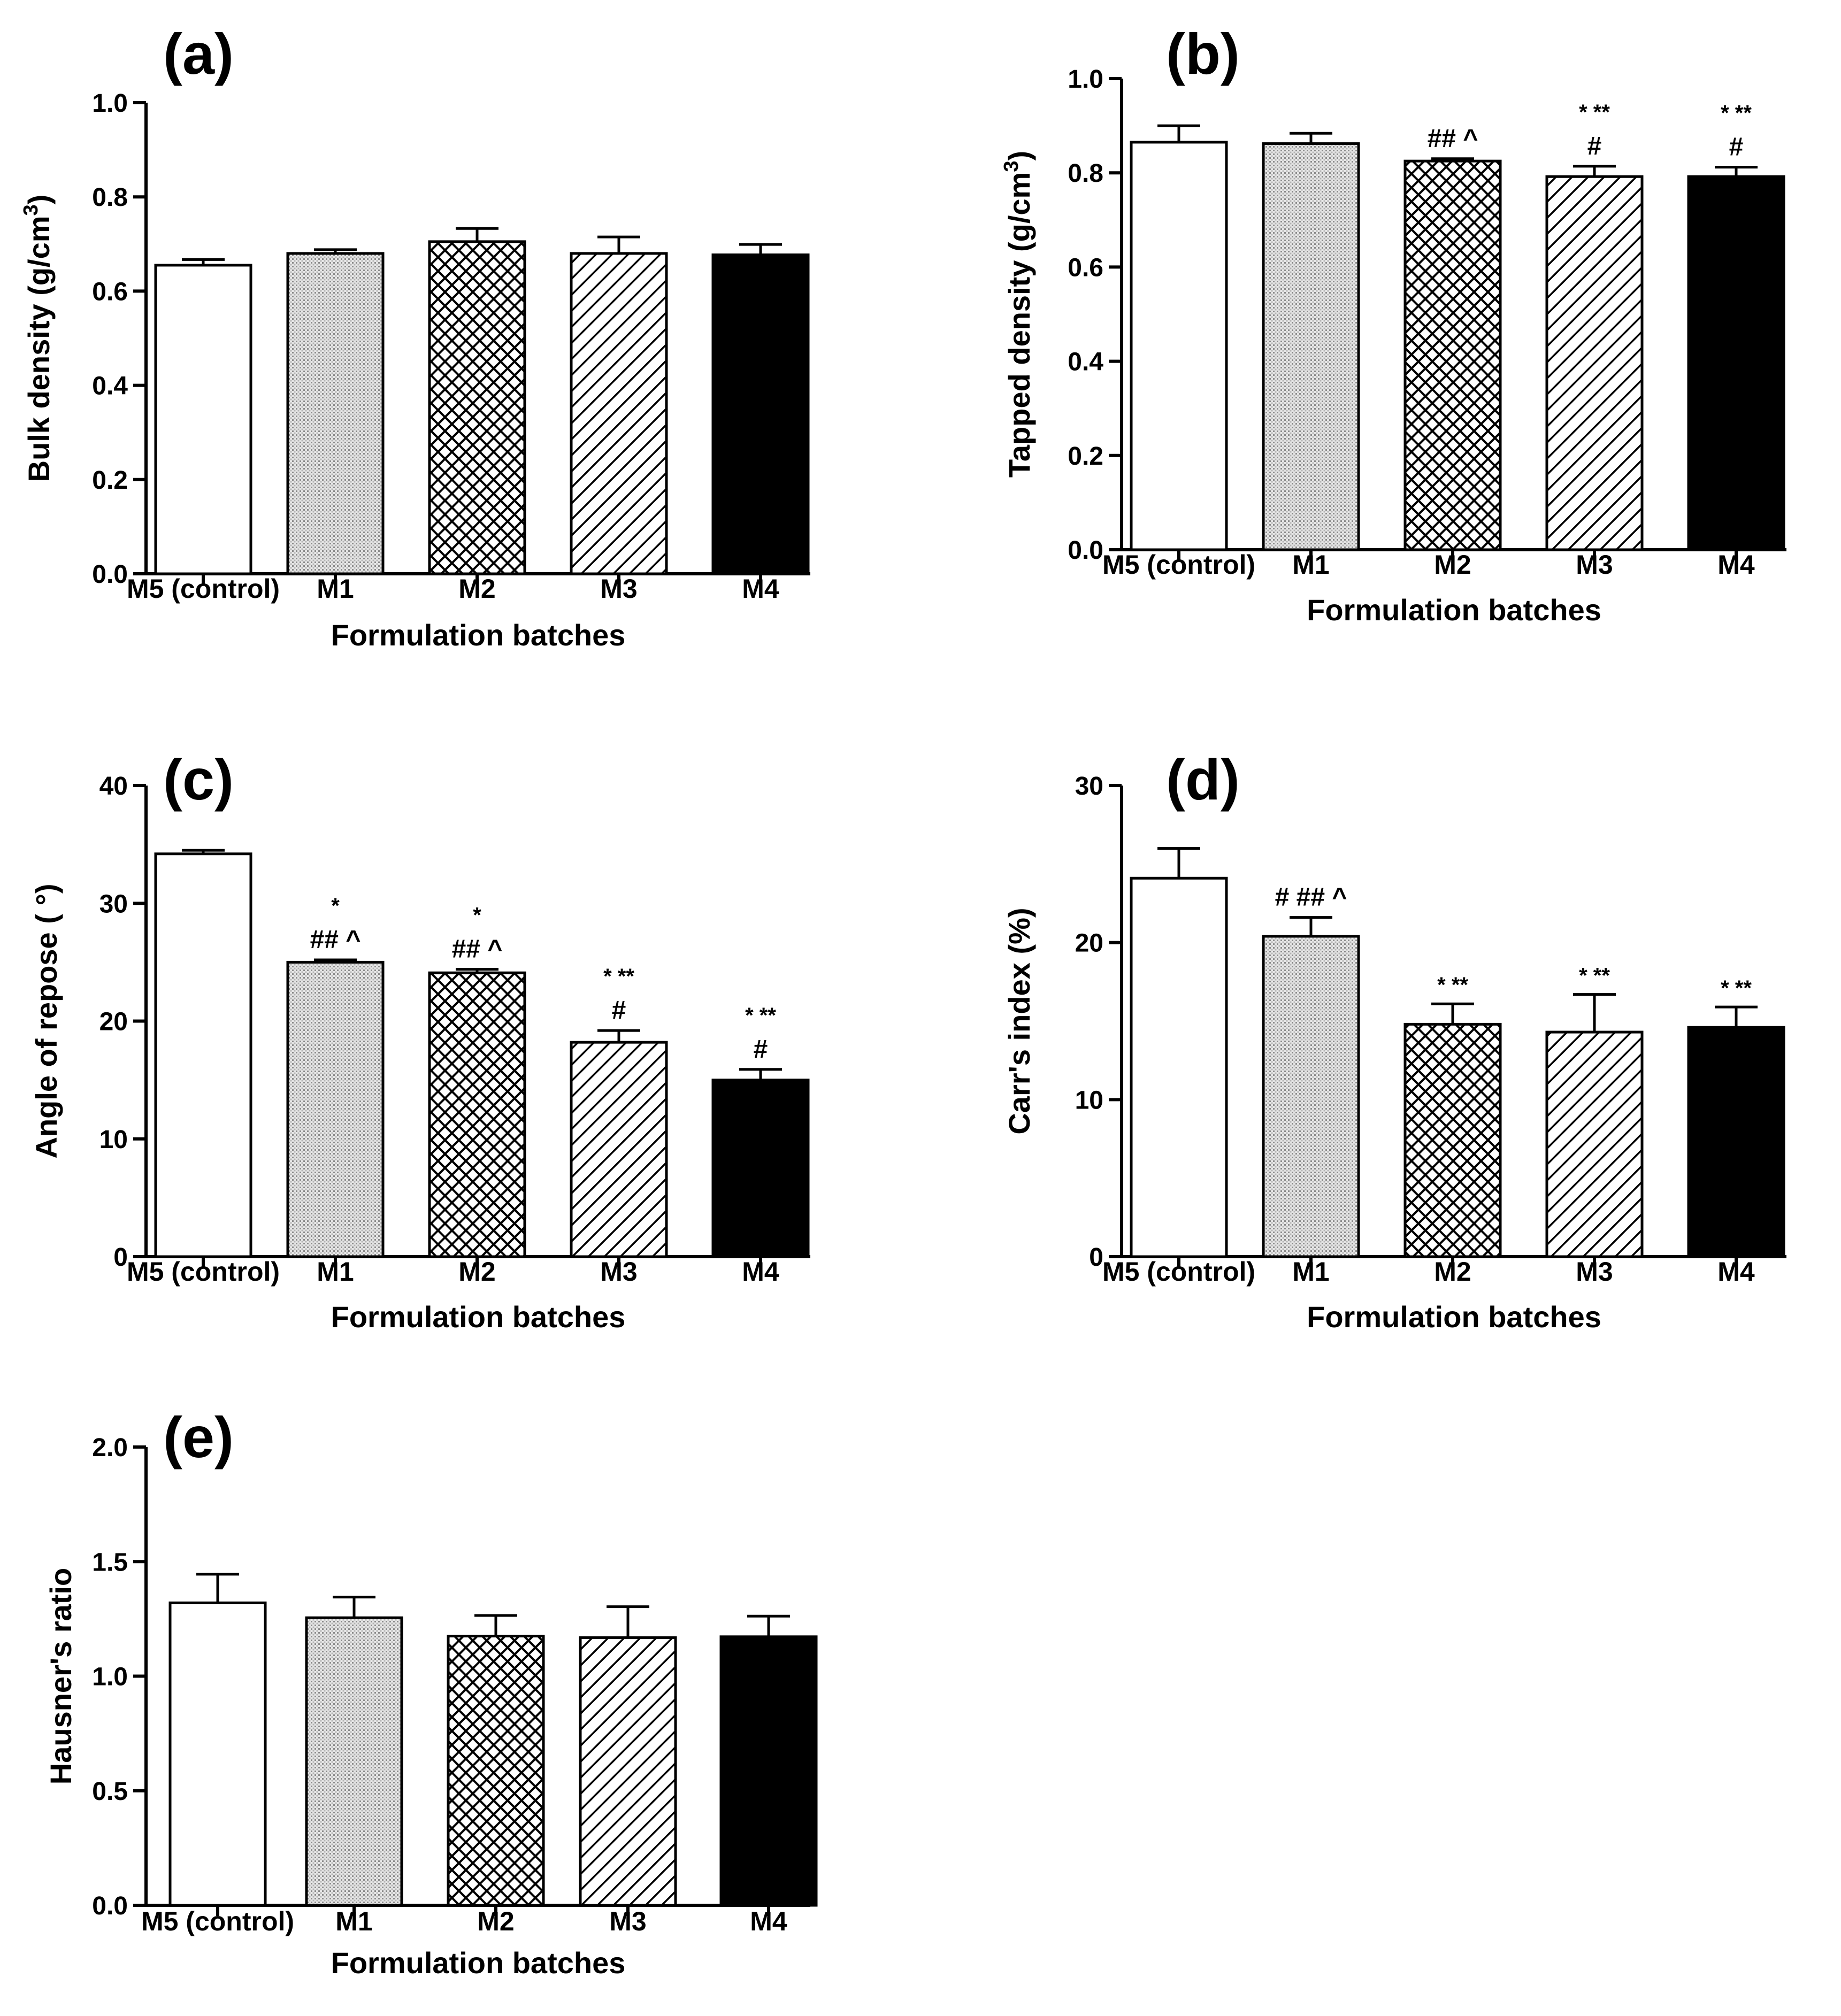 This screenshot has height=2016, width=1841. I want to click on y-axis-label: Carr's index (%), so click(1019, 1020).